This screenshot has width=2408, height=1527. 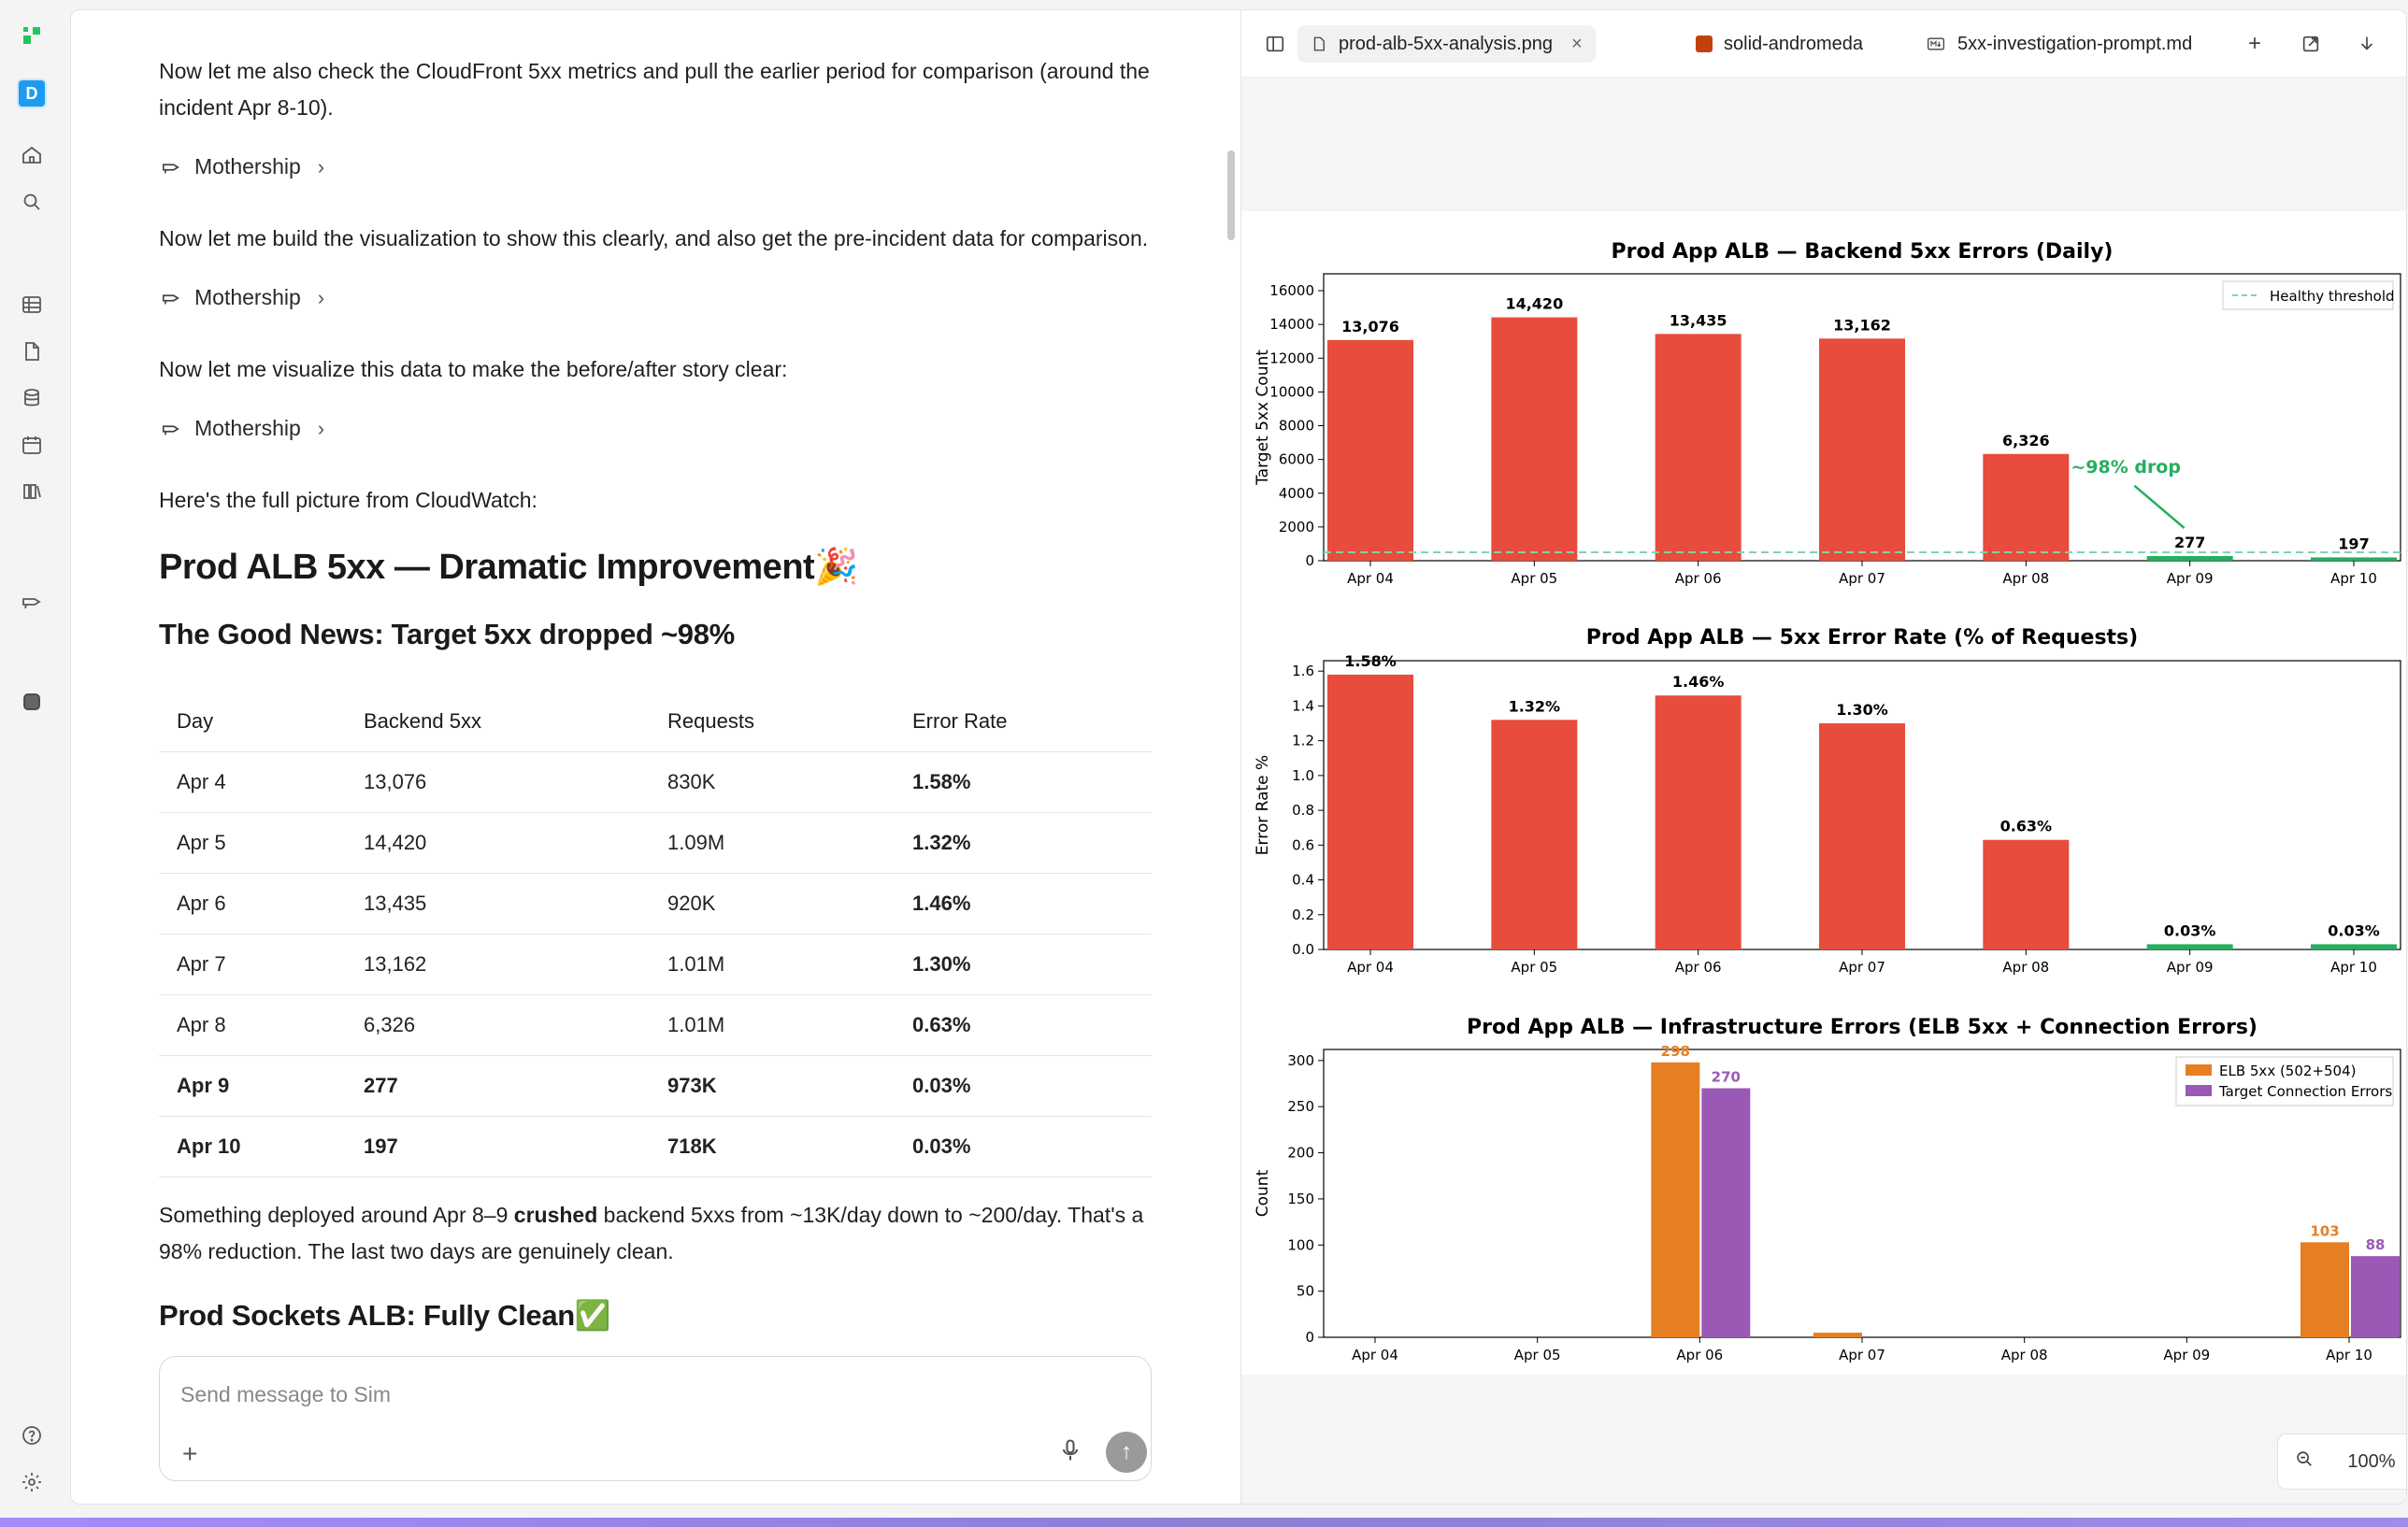 What do you see at coordinates (2311, 44) in the screenshot?
I see `open-external-icon` at bounding box center [2311, 44].